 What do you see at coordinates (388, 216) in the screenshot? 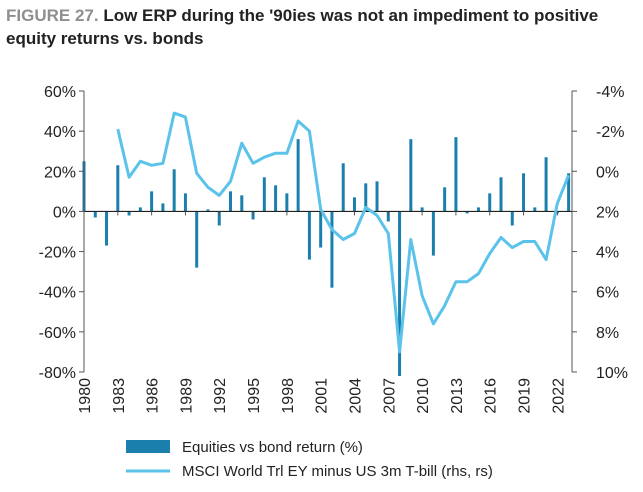
I see `bar-2007` at bounding box center [388, 216].